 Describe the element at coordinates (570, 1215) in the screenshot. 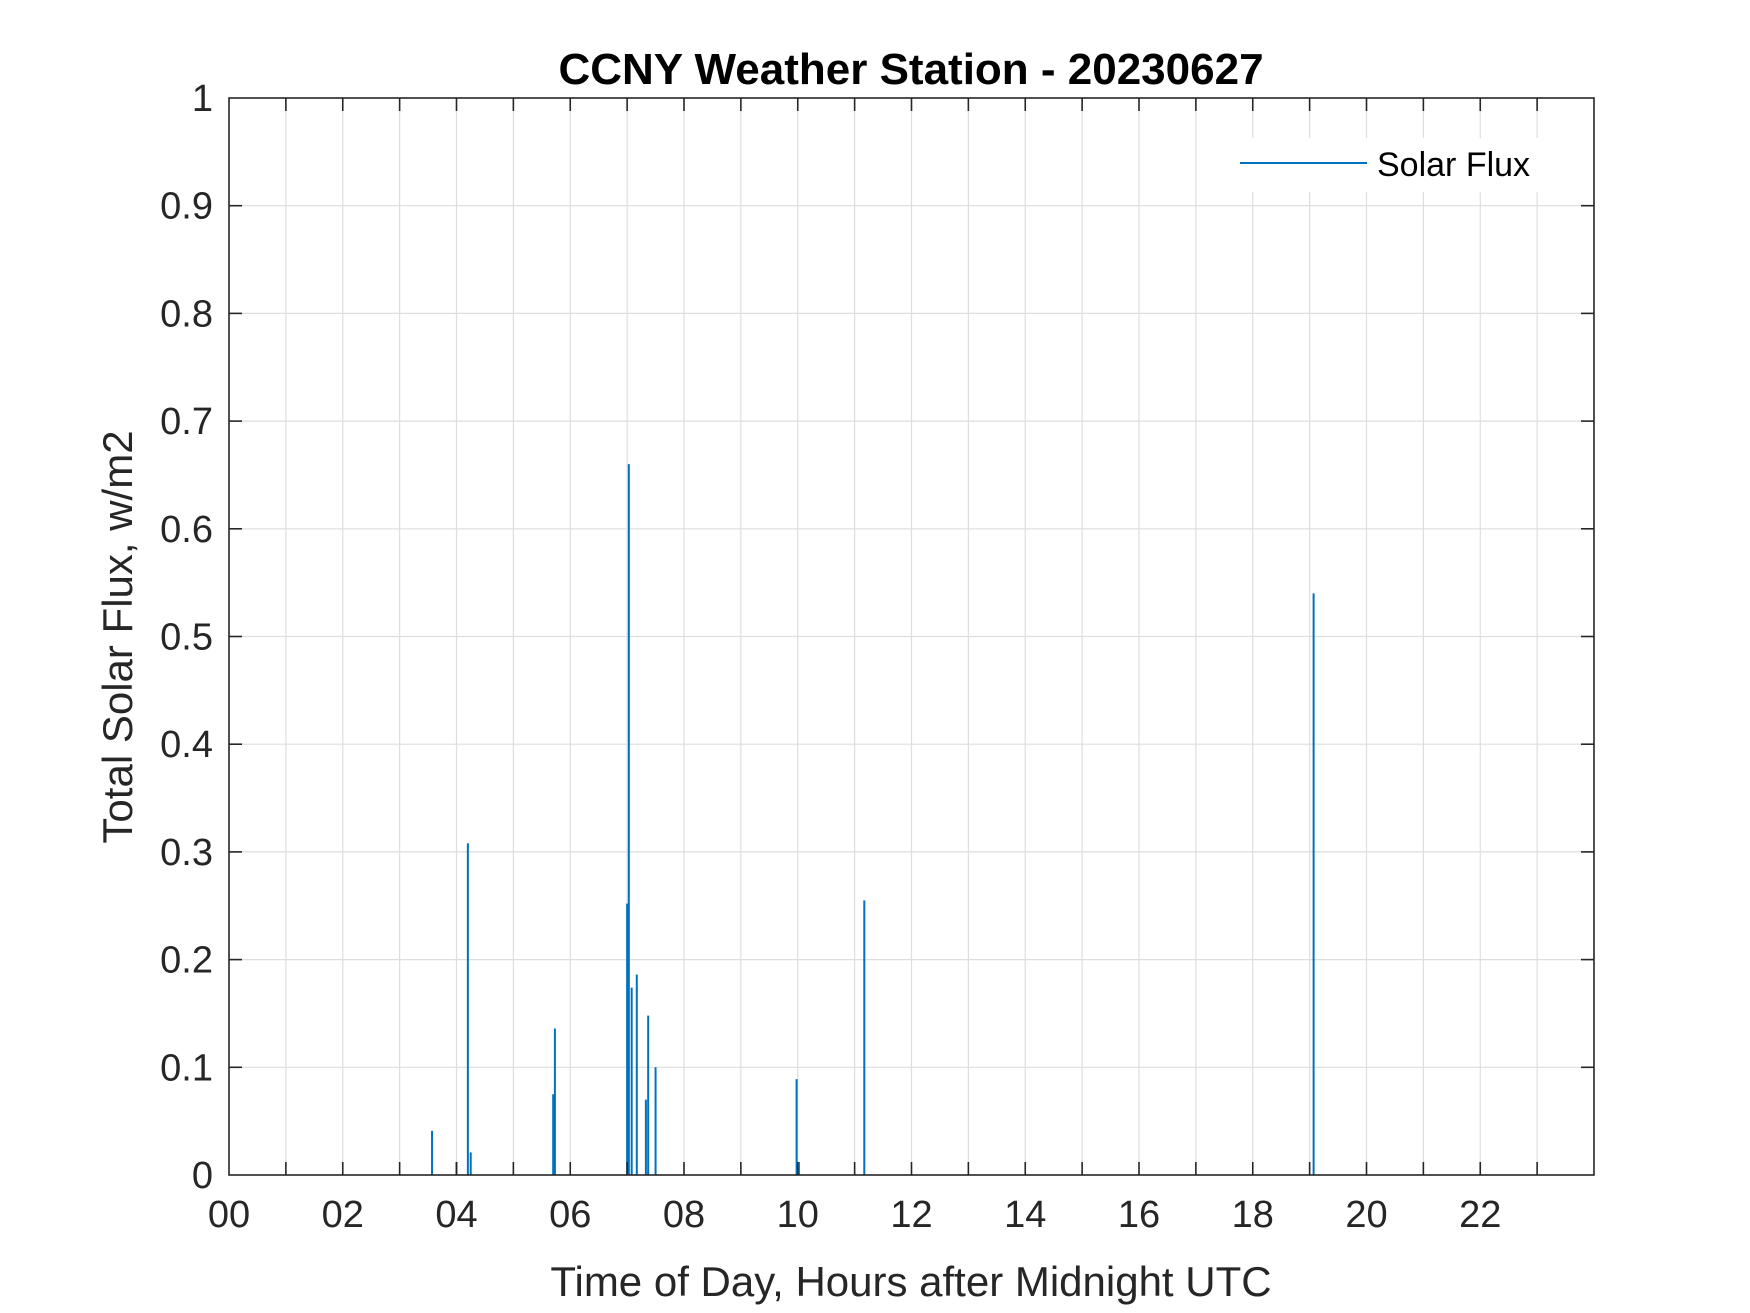

I see `x-tick-label: 06` at that location.